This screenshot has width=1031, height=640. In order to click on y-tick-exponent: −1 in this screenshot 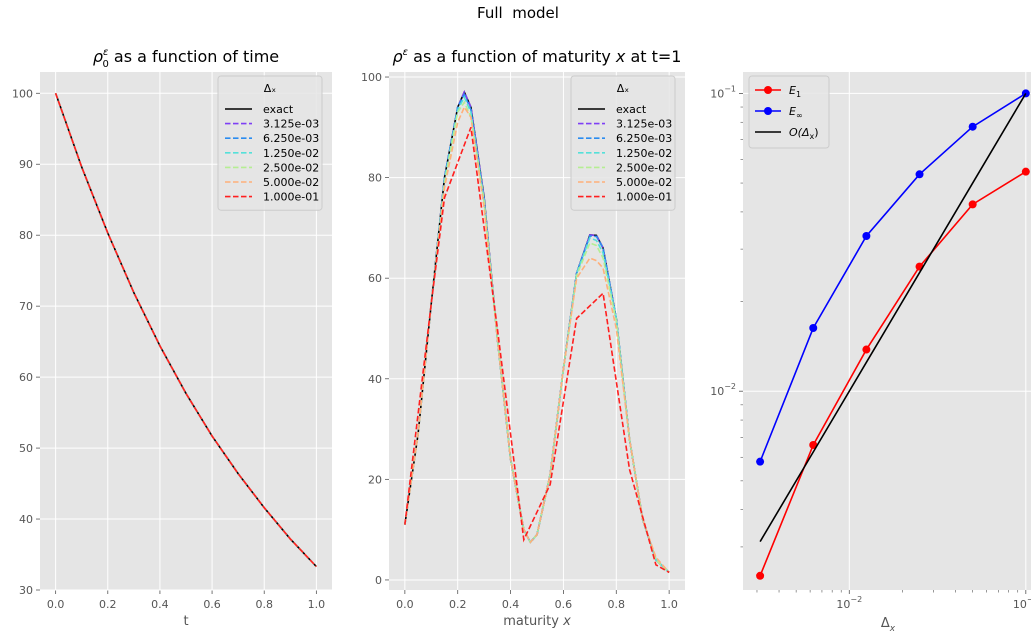, I will do `click(730, 88)`.